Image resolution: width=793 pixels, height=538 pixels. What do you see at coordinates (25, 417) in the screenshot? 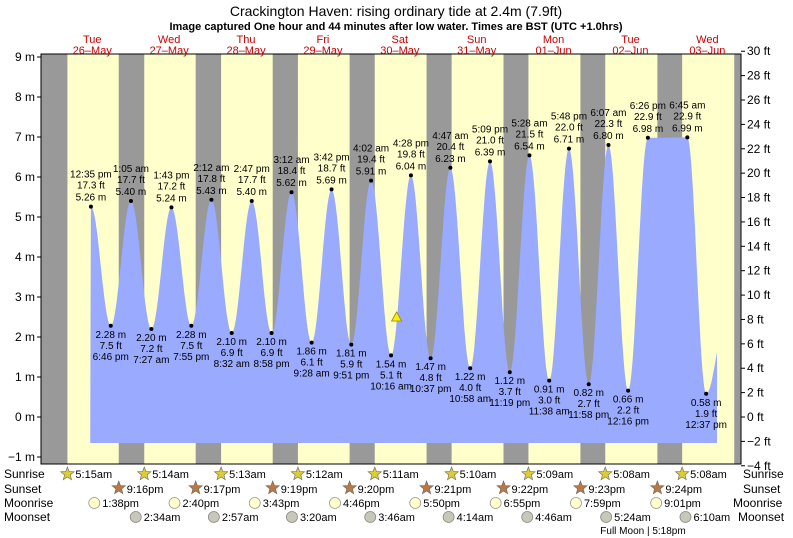
I see `y-tick-label-m: 0 m` at bounding box center [25, 417].